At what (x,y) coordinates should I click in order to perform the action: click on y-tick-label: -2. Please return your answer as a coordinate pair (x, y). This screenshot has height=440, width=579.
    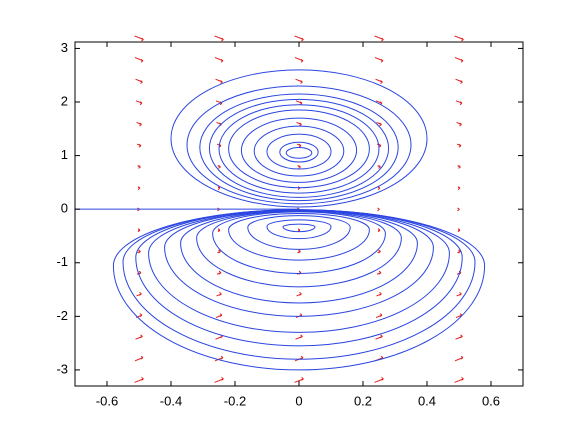
    Looking at the image, I should click on (62, 315).